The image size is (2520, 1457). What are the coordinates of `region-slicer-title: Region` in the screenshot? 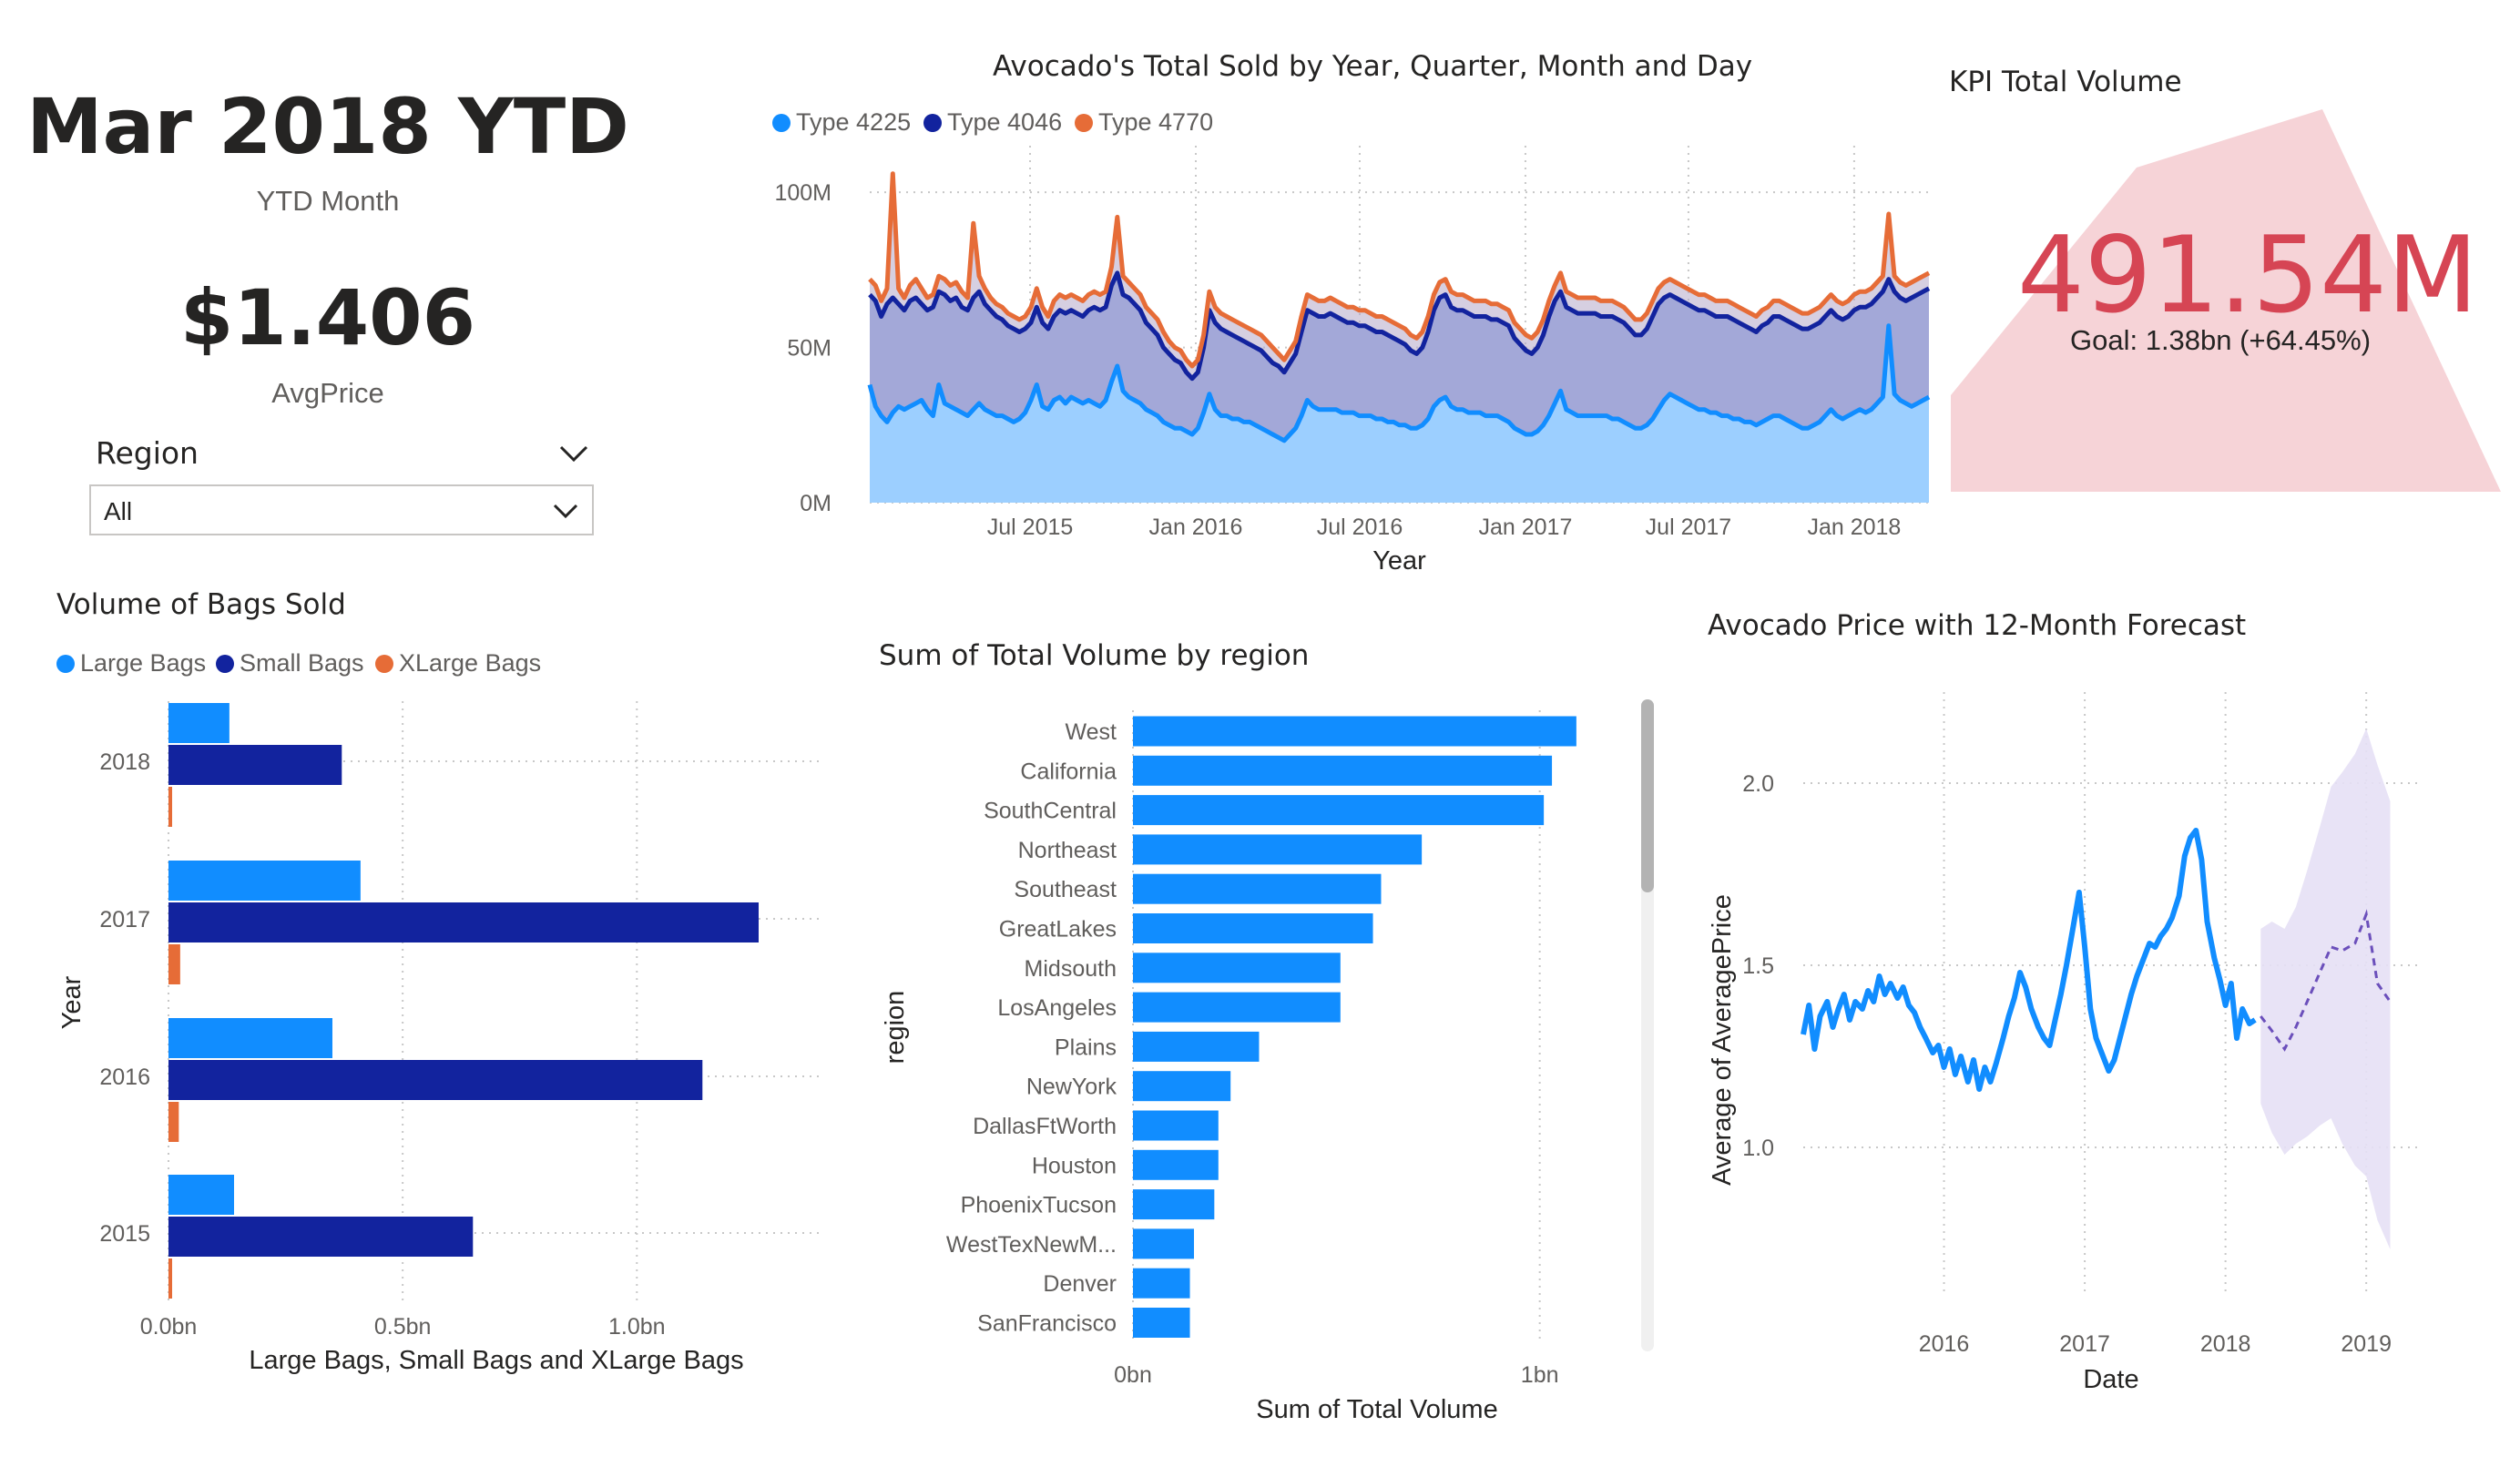 It's located at (148, 453).